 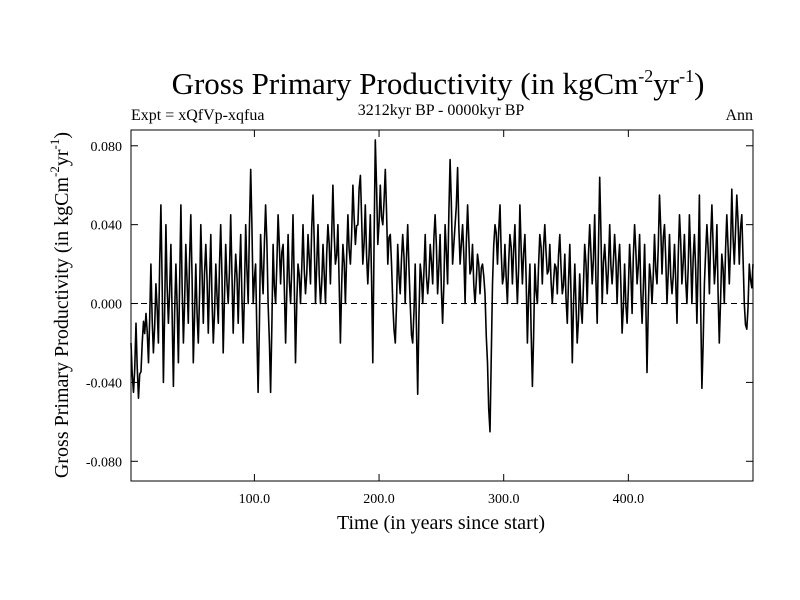 What do you see at coordinates (379, 499) in the screenshot?
I see `x-tick-label: 200.0` at bounding box center [379, 499].